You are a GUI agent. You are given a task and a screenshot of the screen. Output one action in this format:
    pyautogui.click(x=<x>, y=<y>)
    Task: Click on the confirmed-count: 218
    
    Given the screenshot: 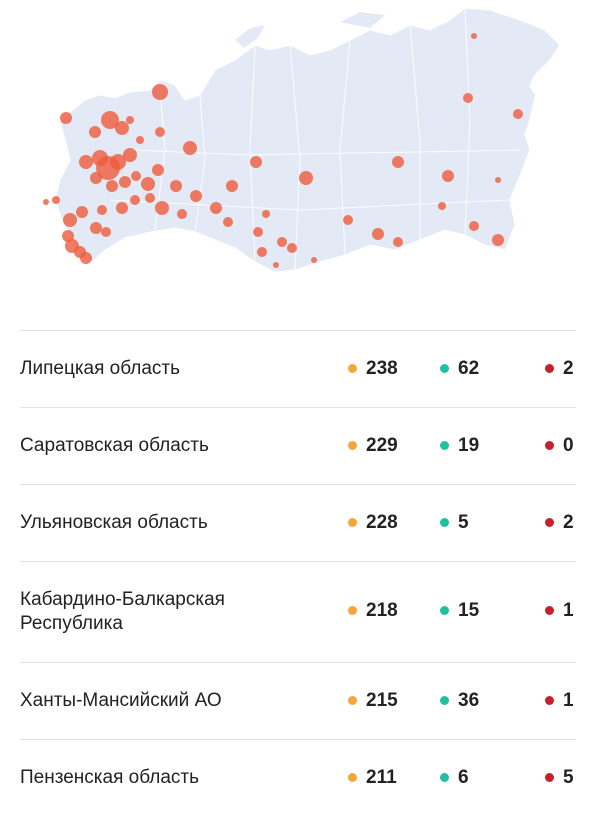 What is the action you would take?
    pyautogui.click(x=373, y=611)
    